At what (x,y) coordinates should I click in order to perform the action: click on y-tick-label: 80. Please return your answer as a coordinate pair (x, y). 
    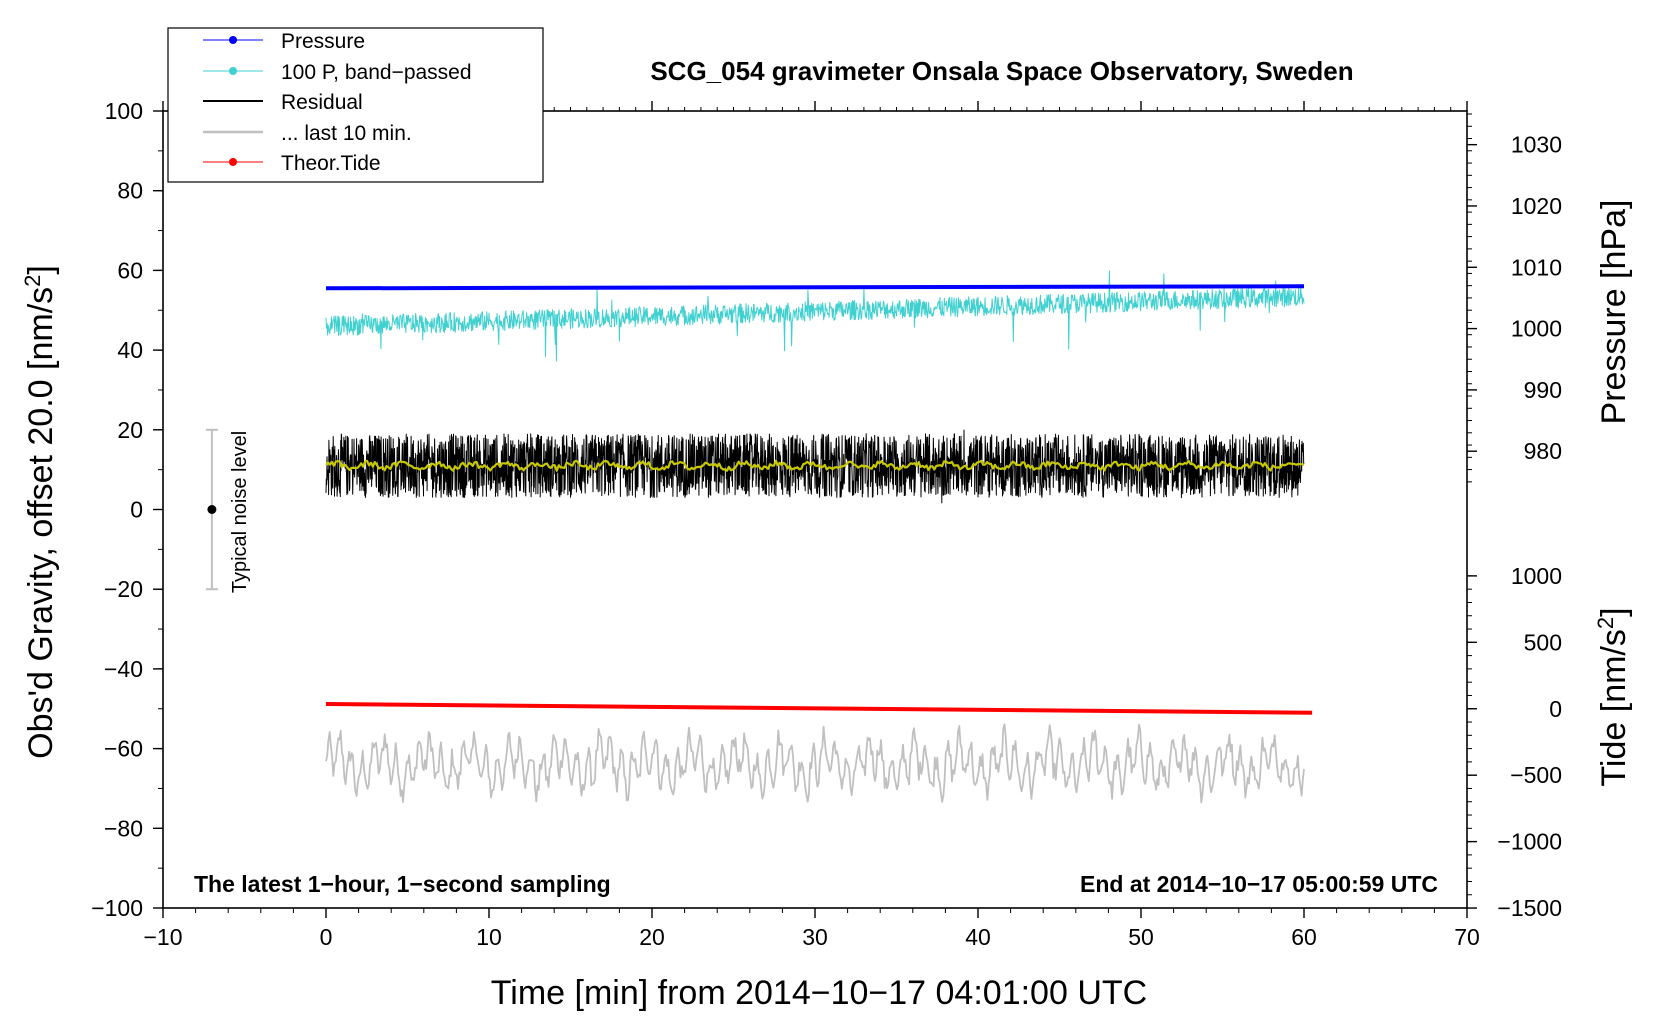
    Looking at the image, I should click on (130, 191).